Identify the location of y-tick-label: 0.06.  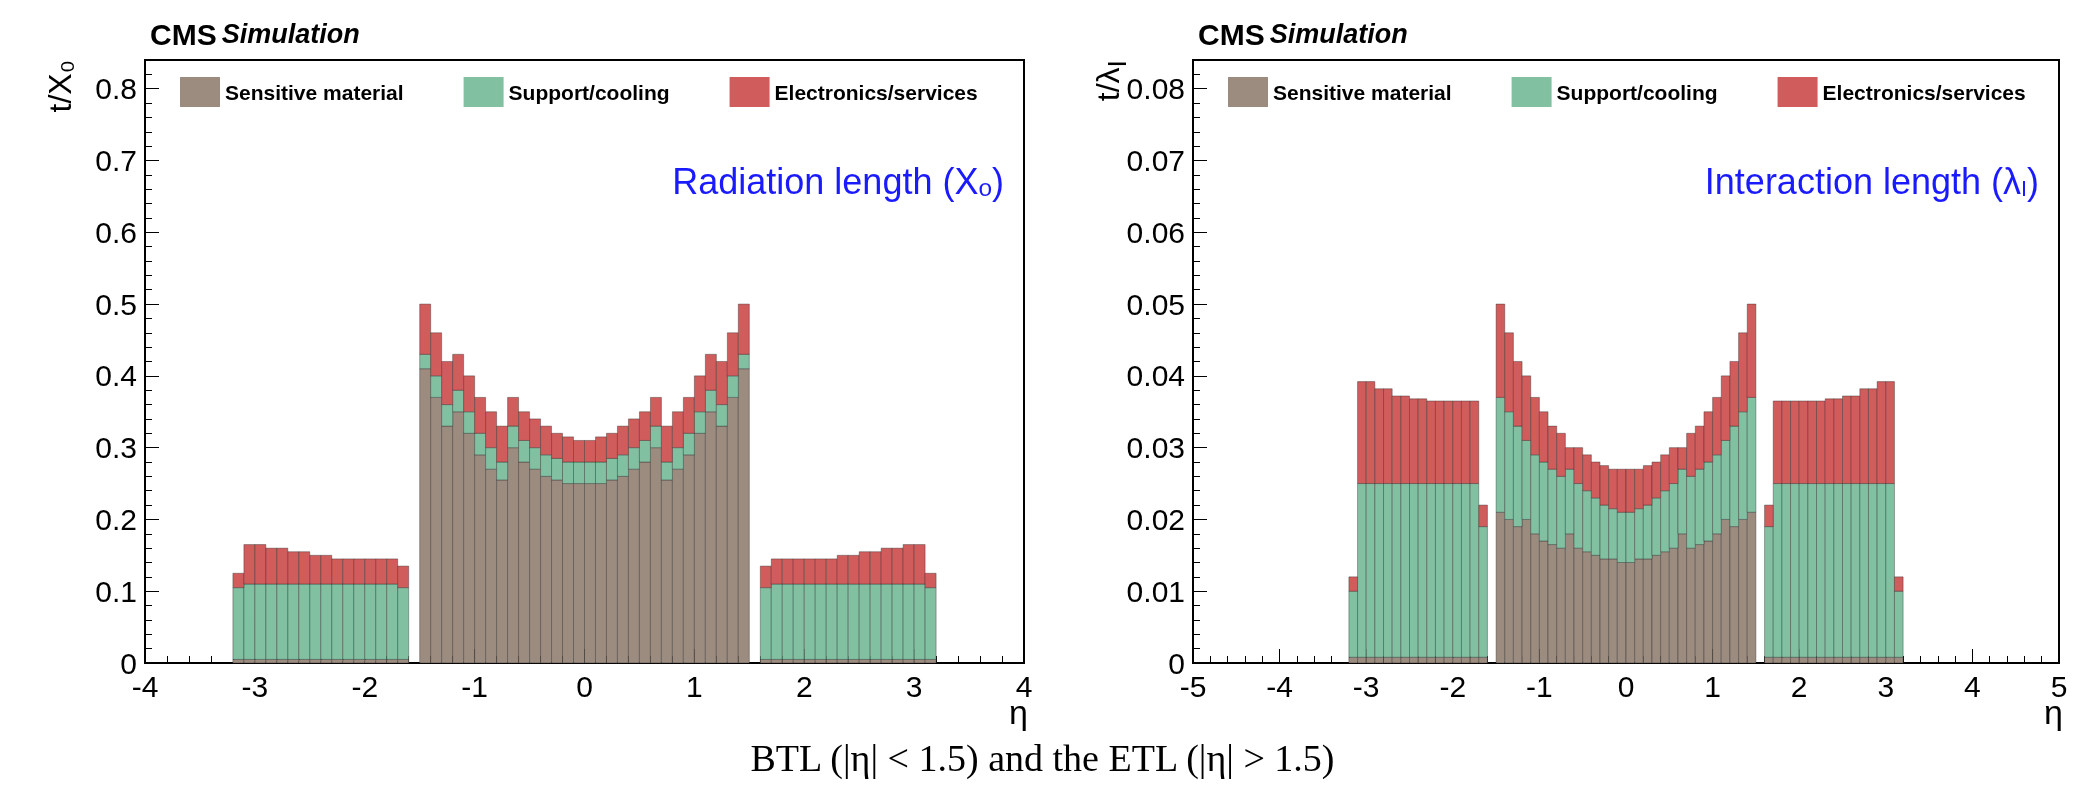
(1155, 232).